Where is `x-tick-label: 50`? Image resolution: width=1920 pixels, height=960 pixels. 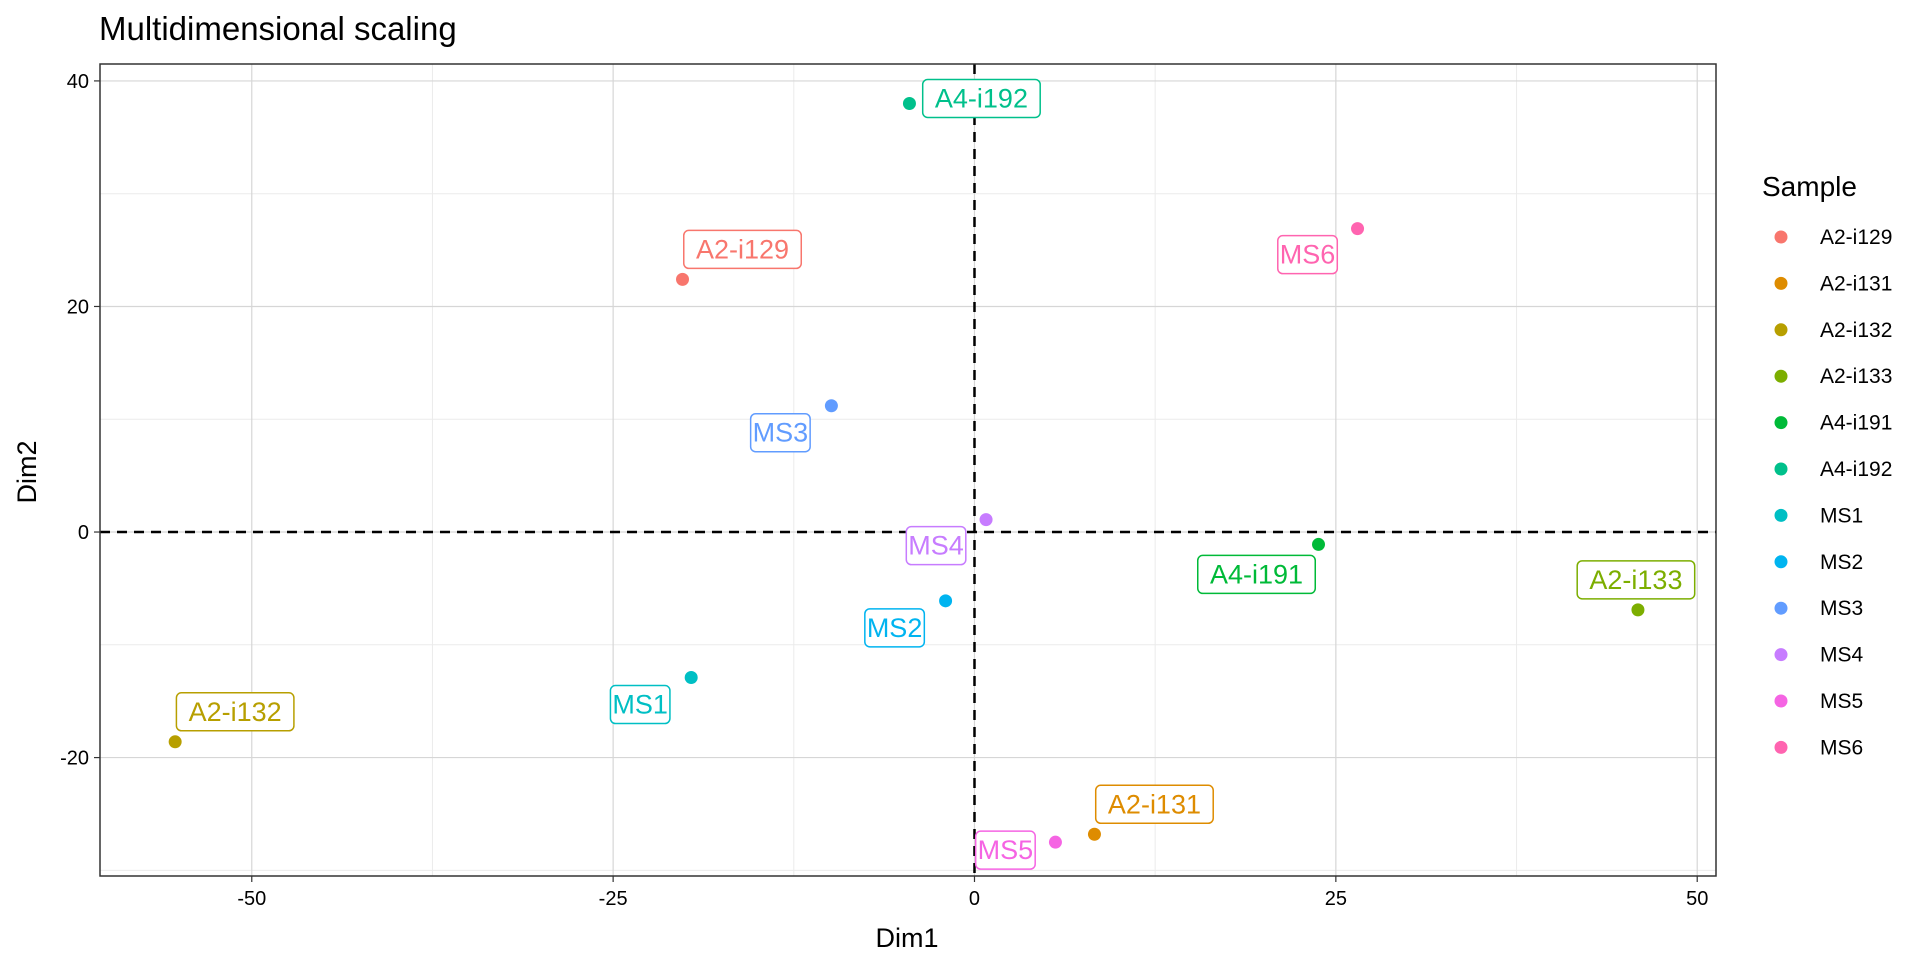
x-tick-label: 50 is located at coordinates (1697, 899).